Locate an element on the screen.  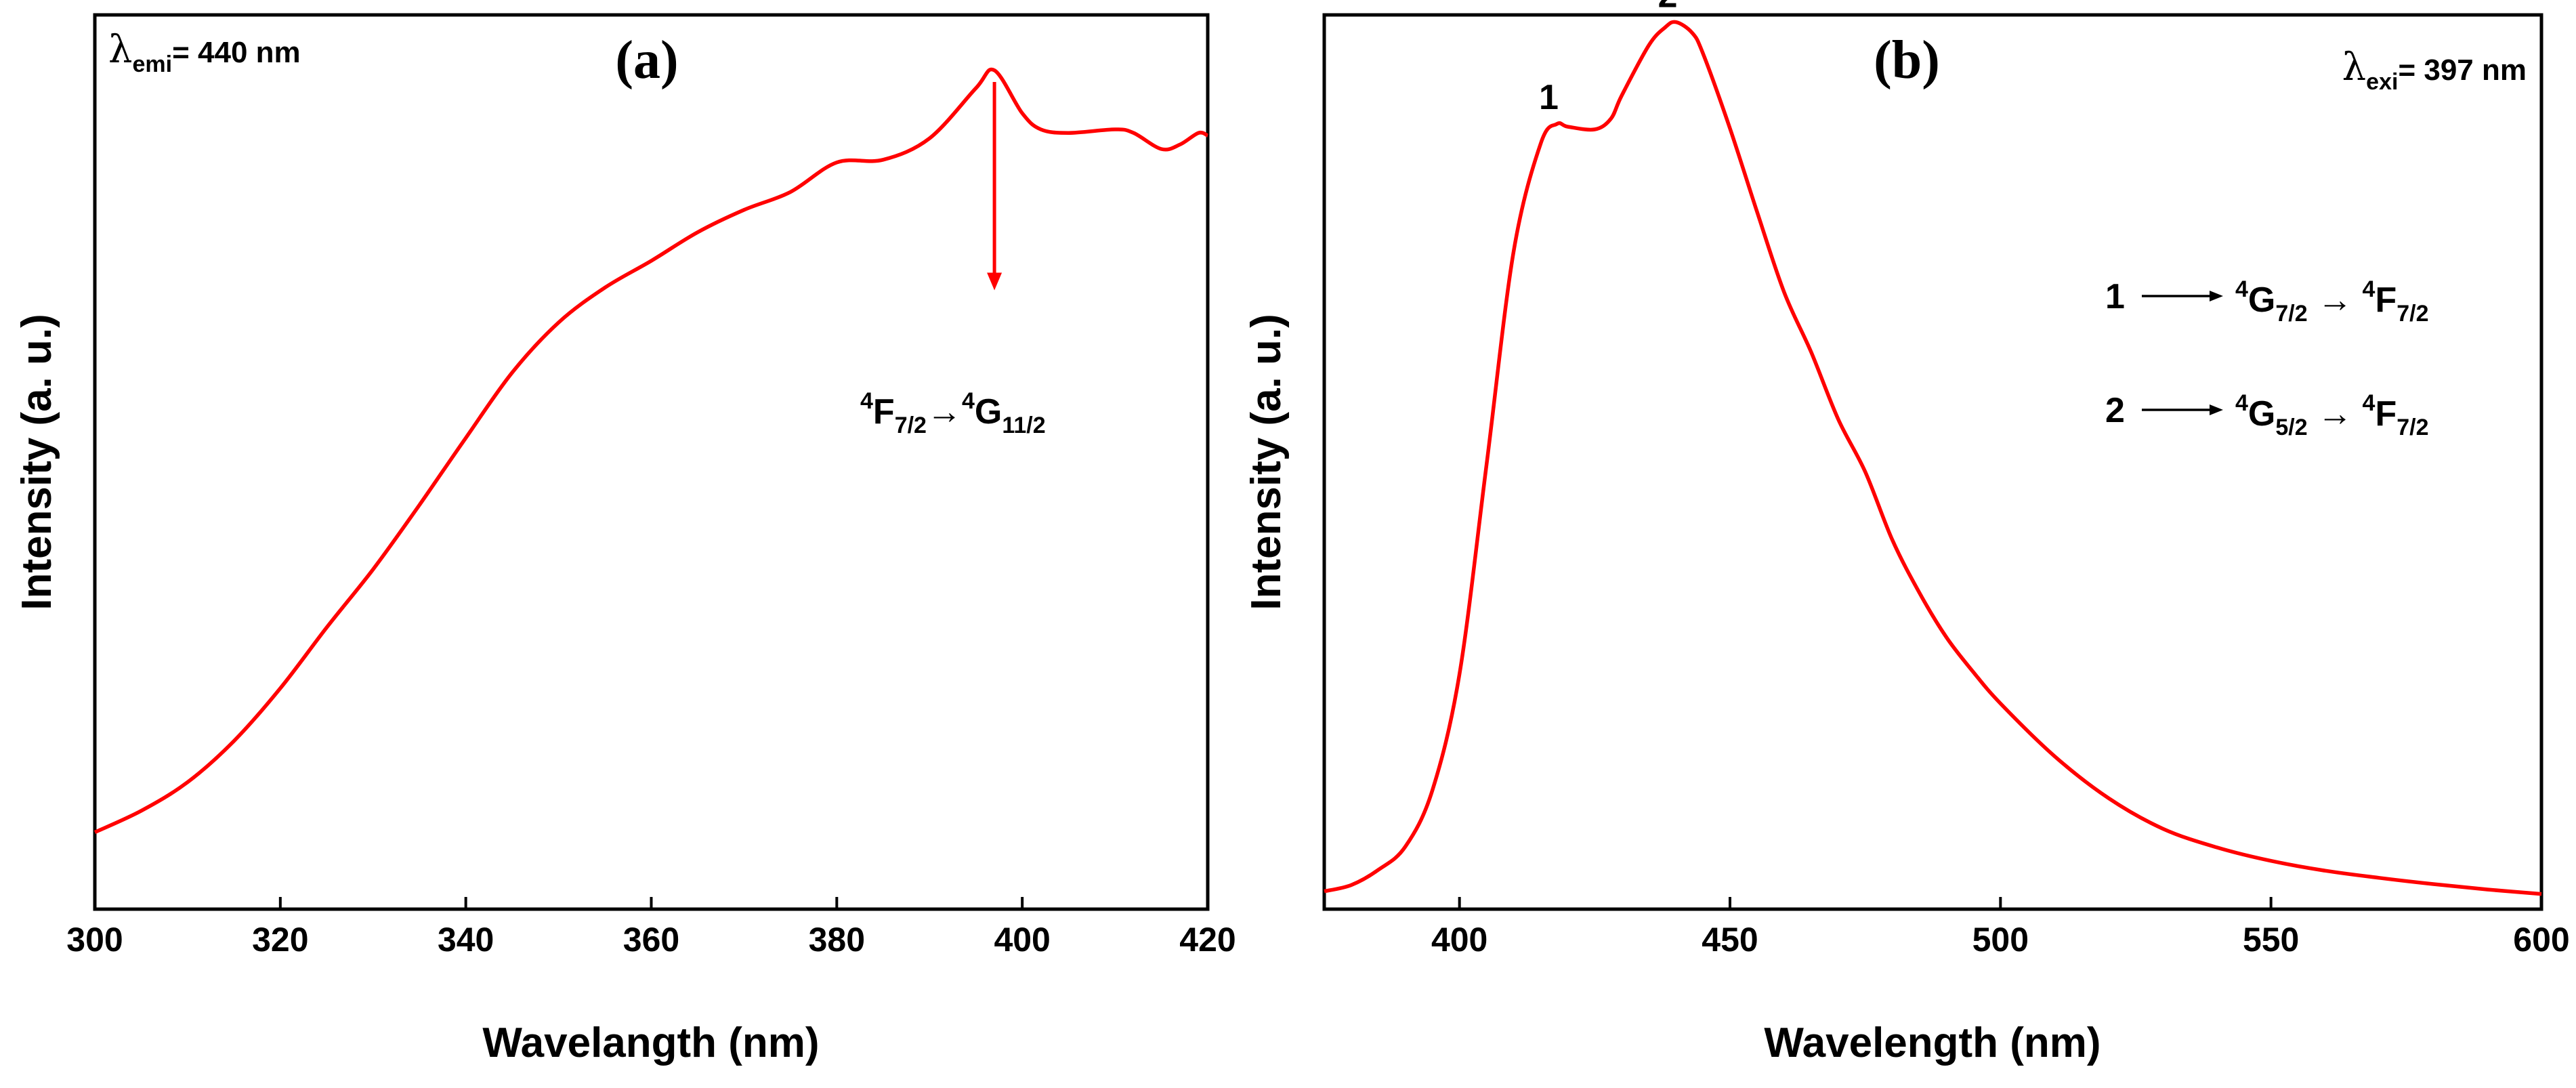
panel-b-legend-row-1: 1 4G7/2 → 4F7/2 is located at coordinates (2267, 301).